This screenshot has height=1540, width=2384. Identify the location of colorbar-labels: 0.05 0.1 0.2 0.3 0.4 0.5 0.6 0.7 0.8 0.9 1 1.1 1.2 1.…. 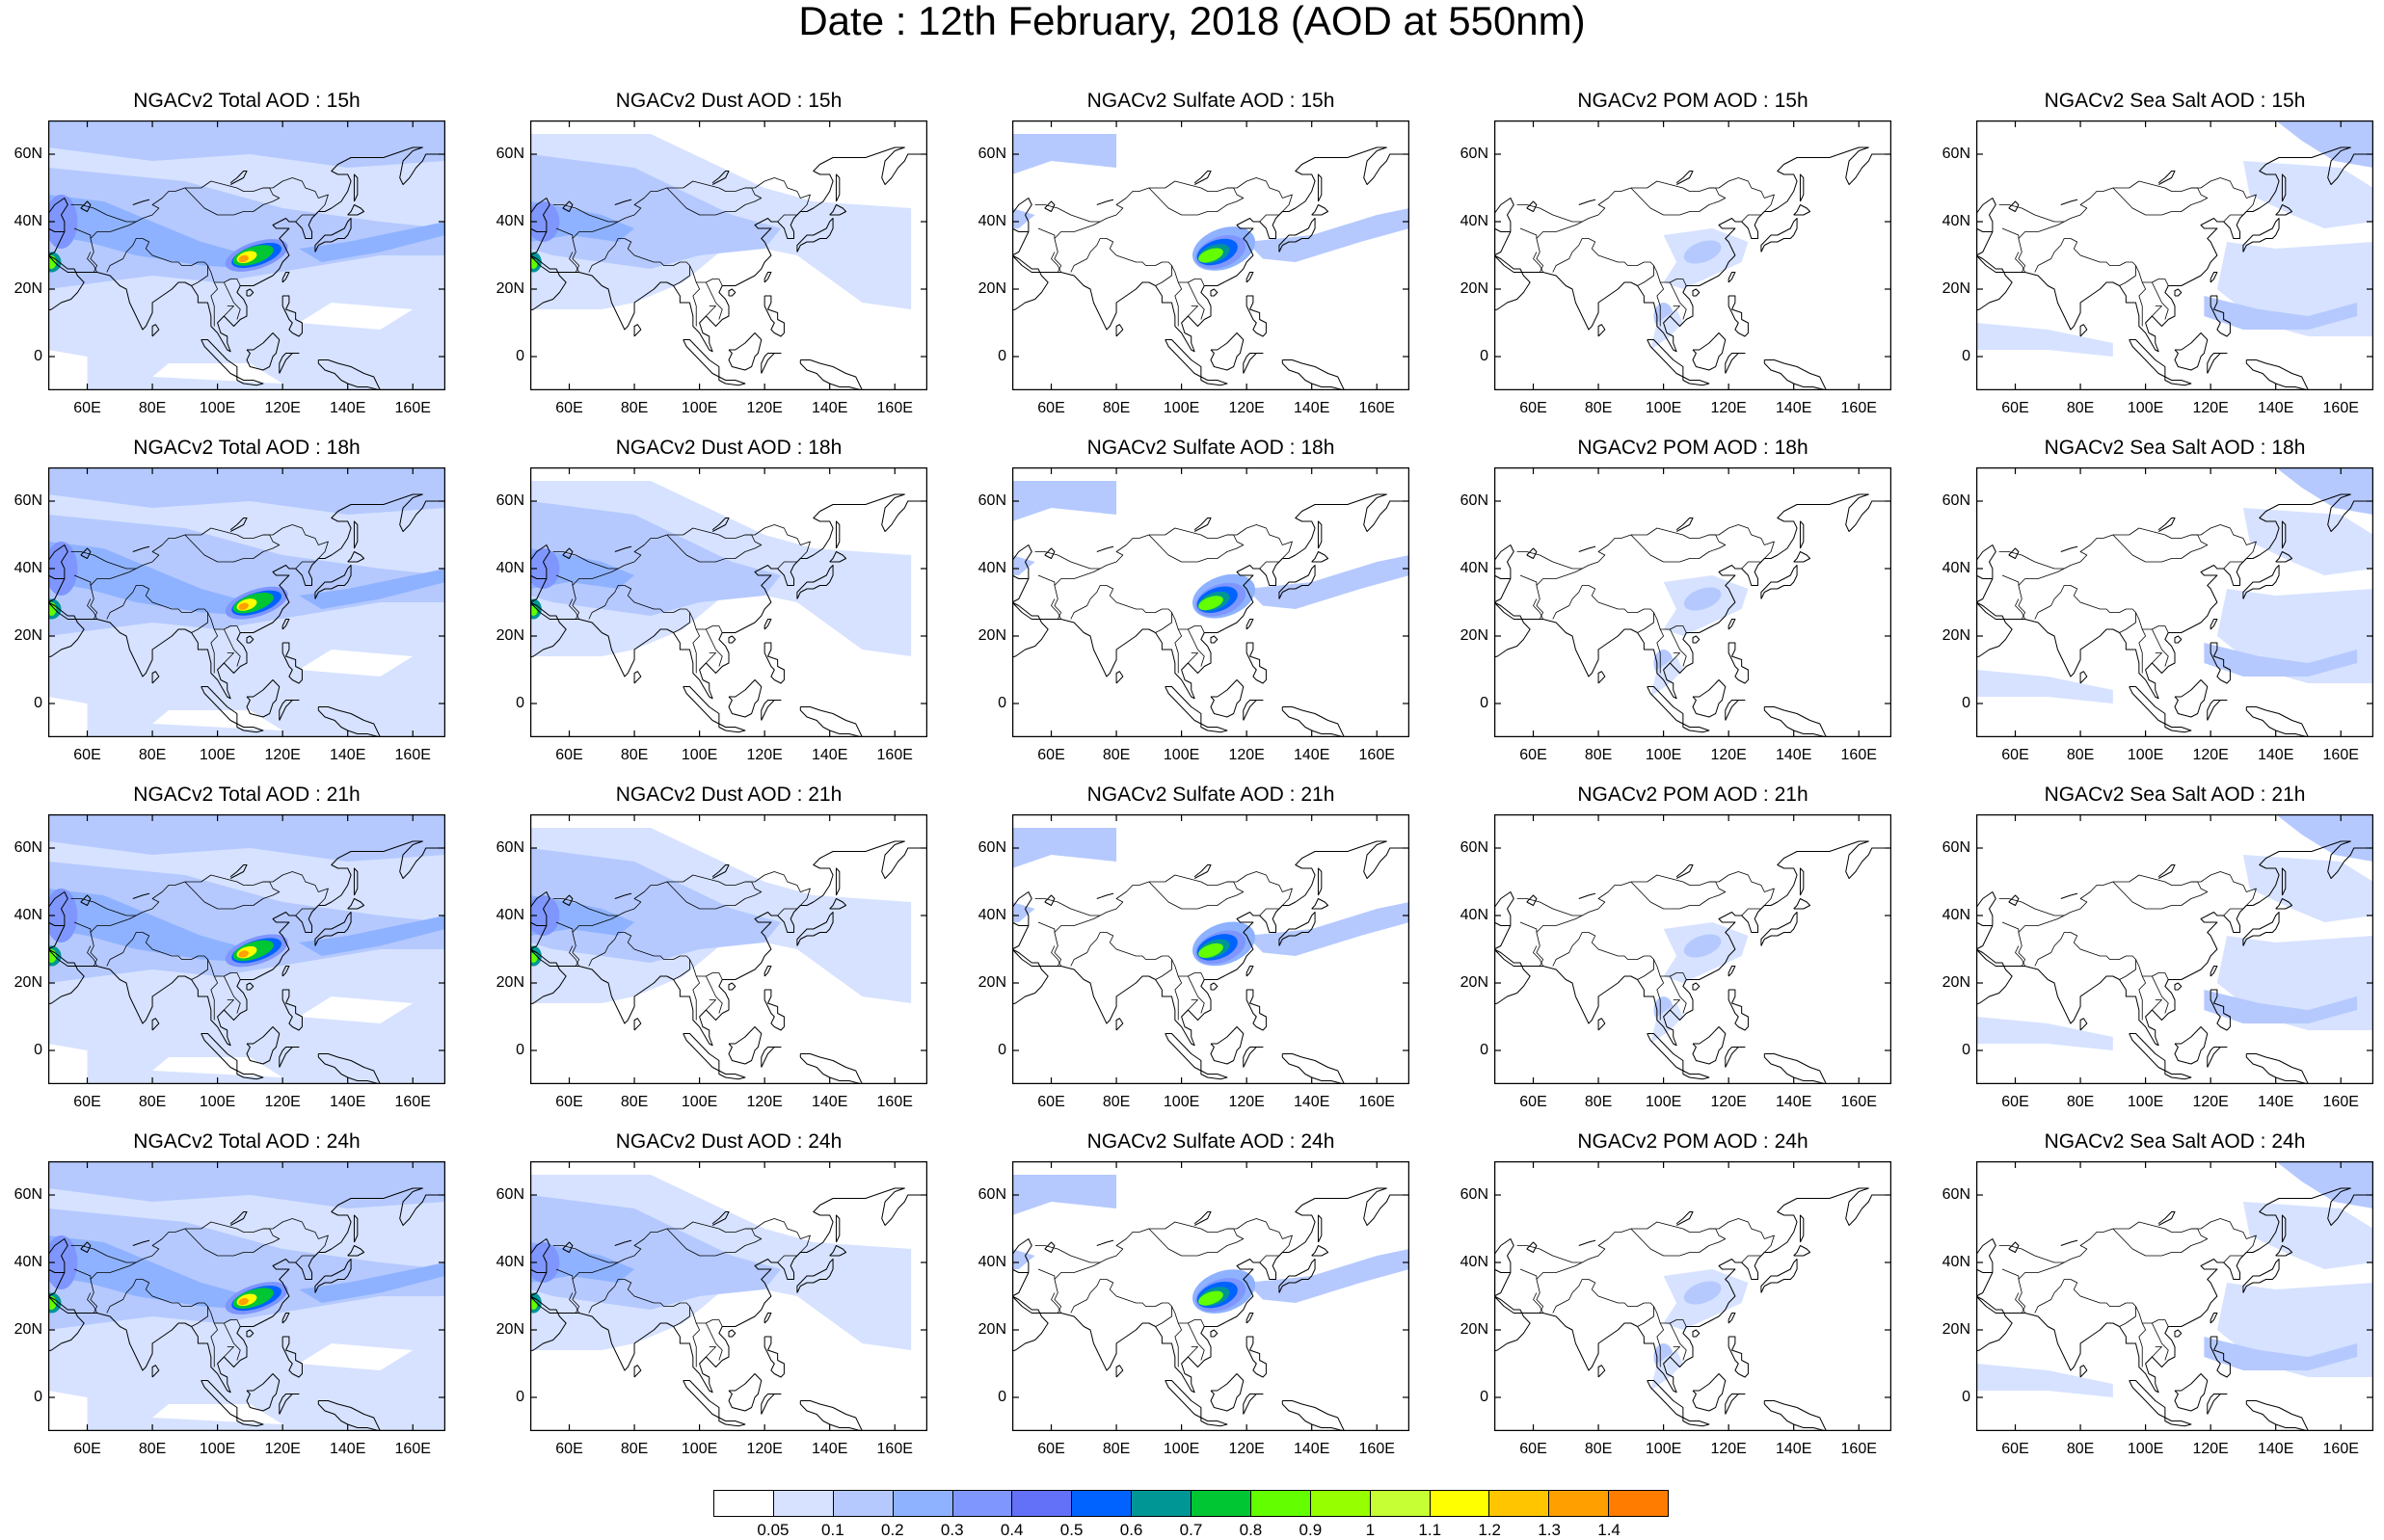
(1191, 1530).